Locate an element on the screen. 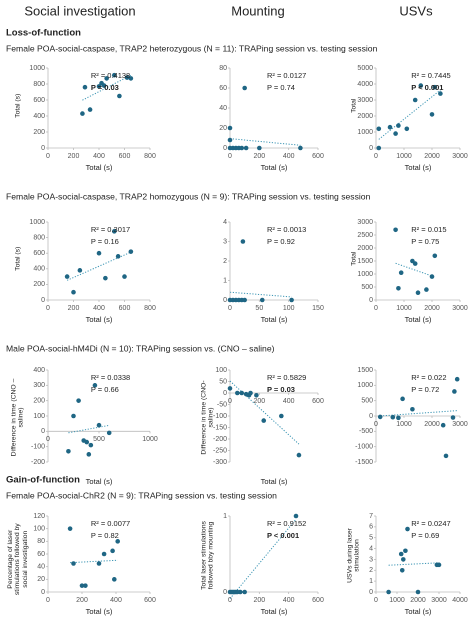 This screenshot has height=624, width=472. y-tick-label: -50 is located at coordinates (222, 404).